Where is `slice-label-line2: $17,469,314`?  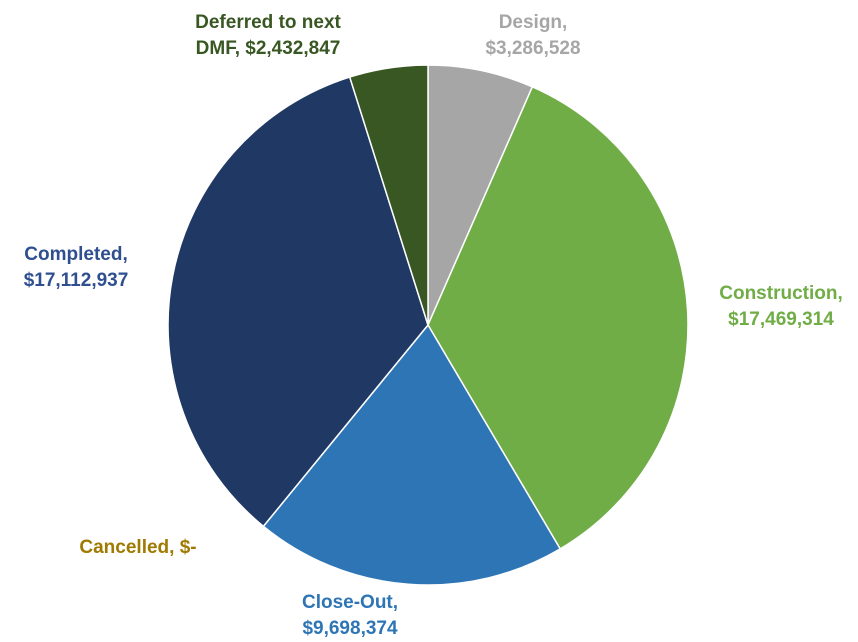
slice-label-line2: $17,469,314 is located at coordinates (781, 319).